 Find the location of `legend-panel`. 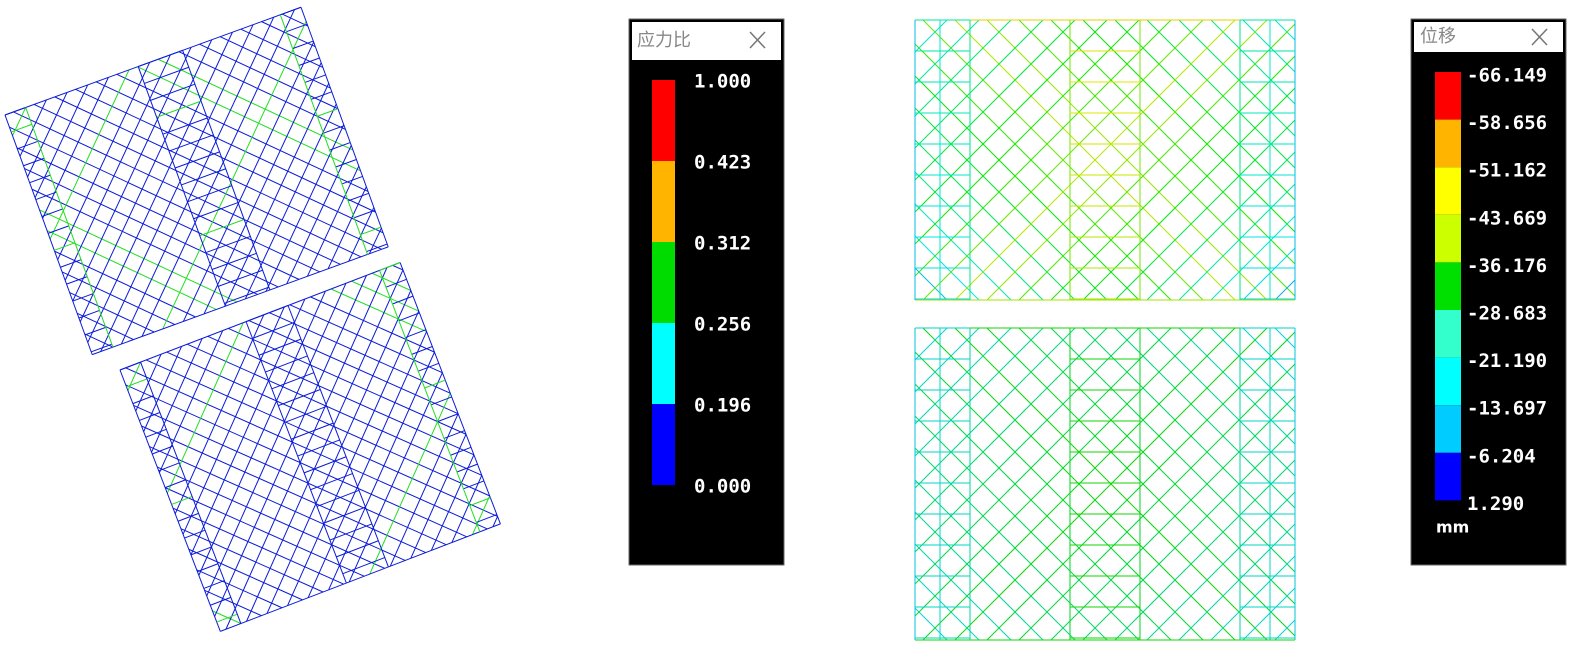

legend-panel is located at coordinates (1488, 292).